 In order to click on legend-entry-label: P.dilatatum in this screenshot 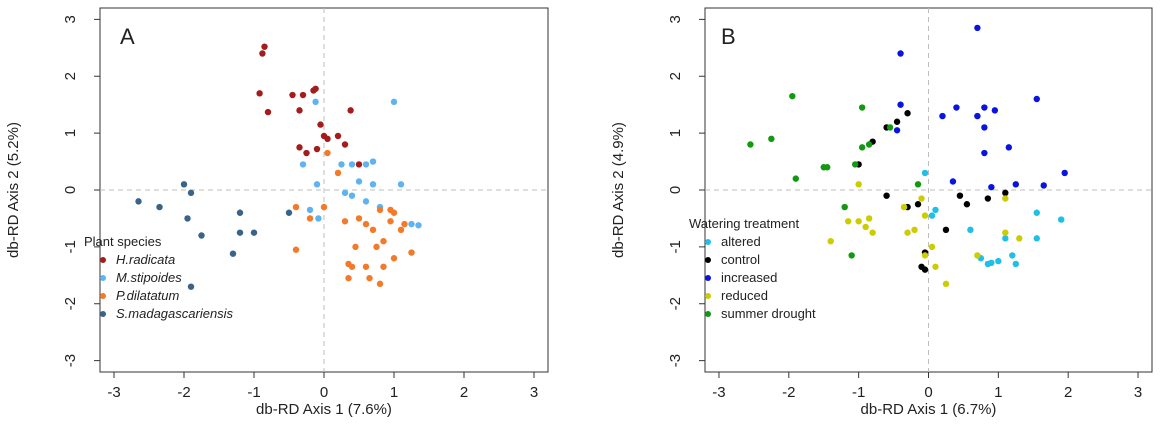, I will do `click(148, 295)`.